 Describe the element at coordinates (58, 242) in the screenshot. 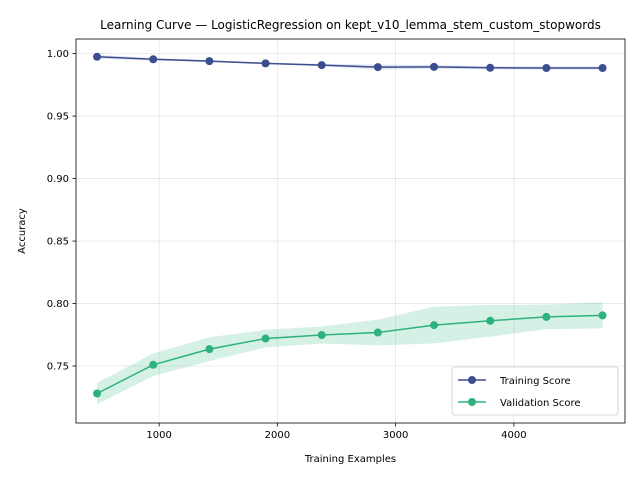

I see `y-tick-label: 0.85` at that location.